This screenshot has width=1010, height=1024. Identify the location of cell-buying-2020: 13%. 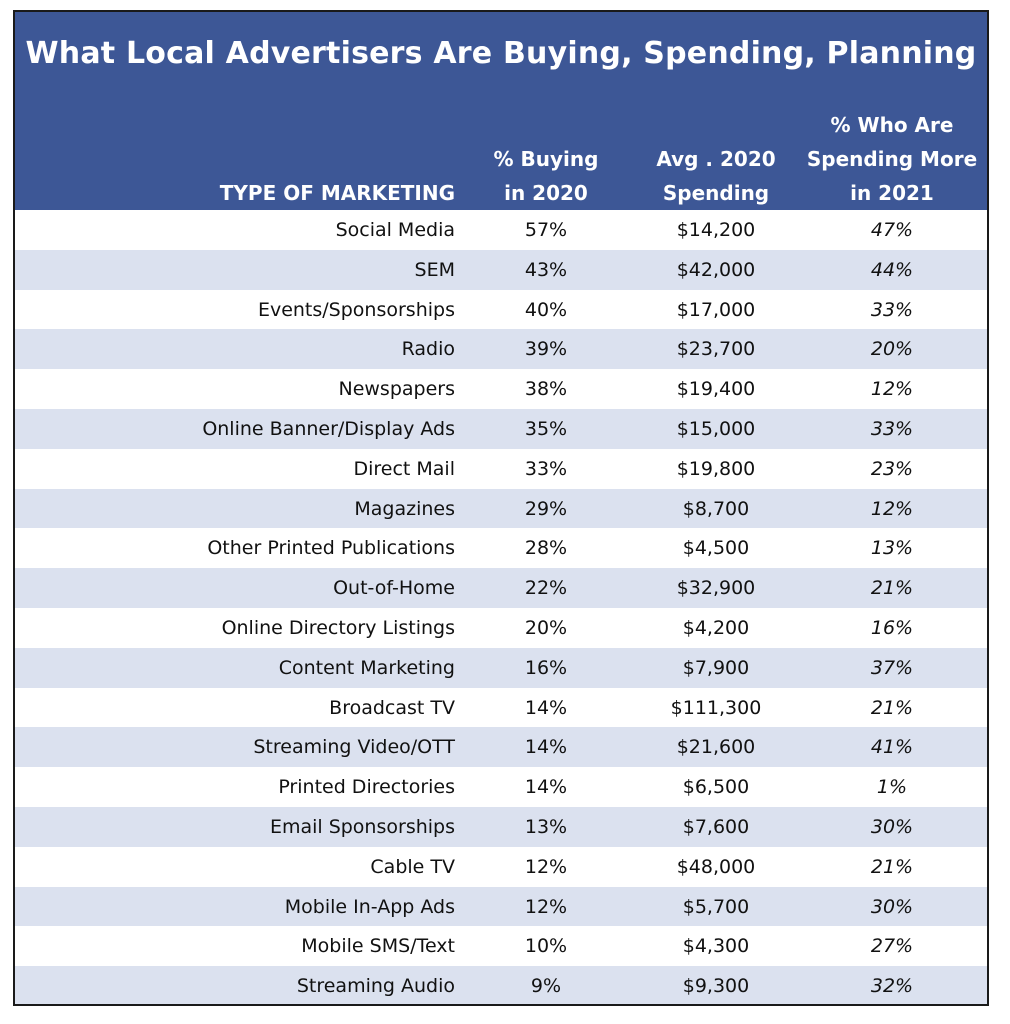
(546, 826).